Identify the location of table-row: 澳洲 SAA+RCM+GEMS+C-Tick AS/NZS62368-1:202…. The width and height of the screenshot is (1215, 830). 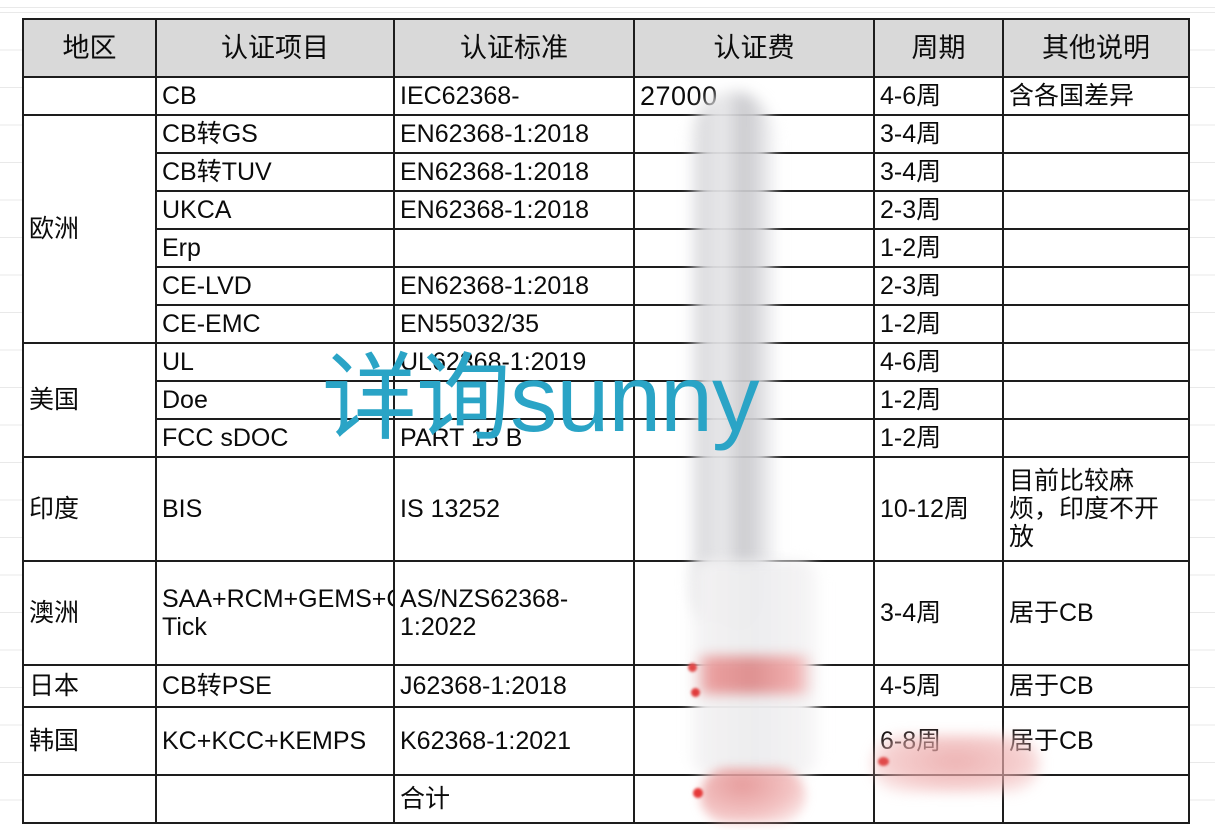
(606, 613).